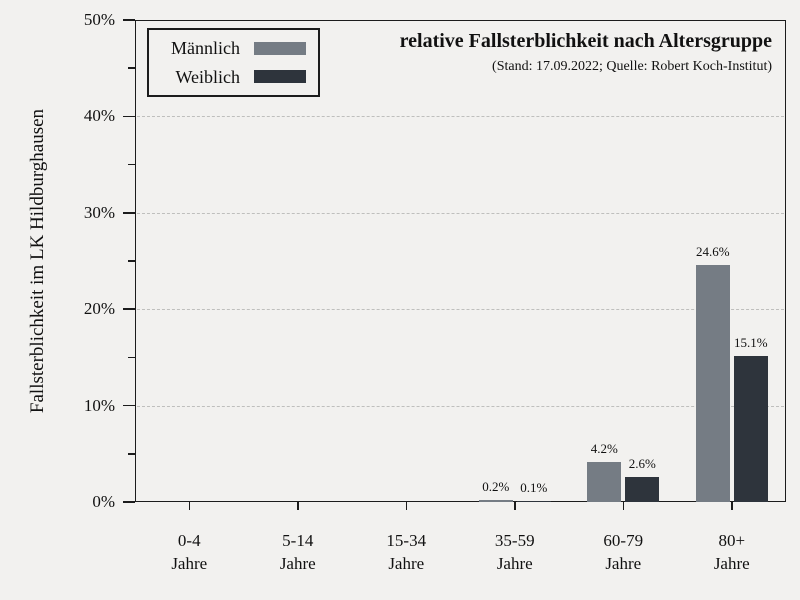 The width and height of the screenshot is (800, 600). Describe the element at coordinates (280, 77) in the screenshot. I see `legend-swatch-weiblich` at that location.